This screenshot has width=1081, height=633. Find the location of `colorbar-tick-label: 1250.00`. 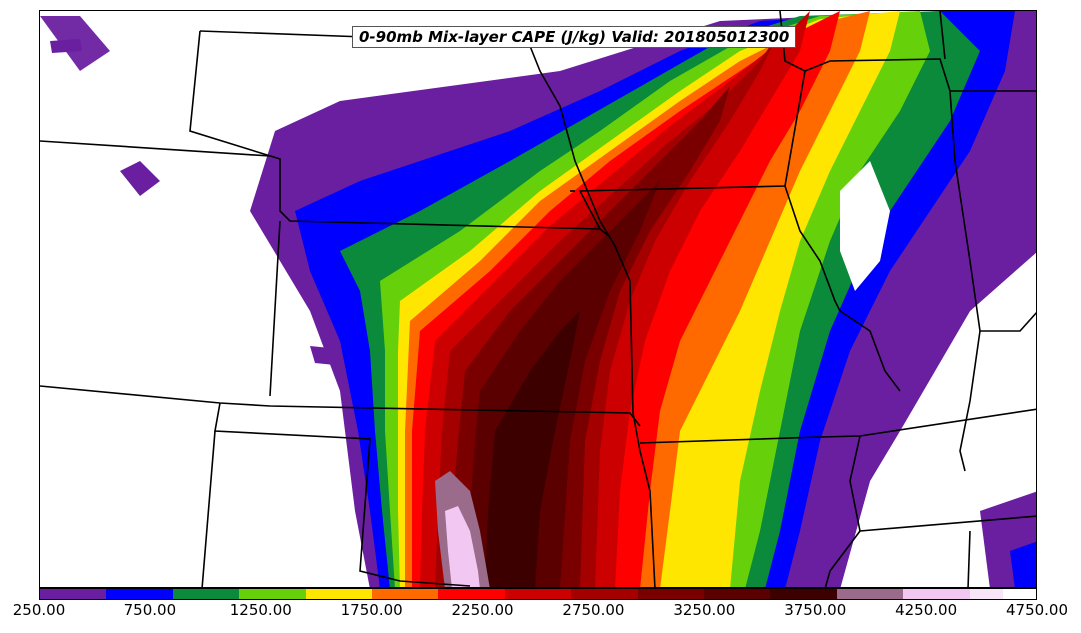

colorbar-tick-label: 1250.00 is located at coordinates (260, 610).